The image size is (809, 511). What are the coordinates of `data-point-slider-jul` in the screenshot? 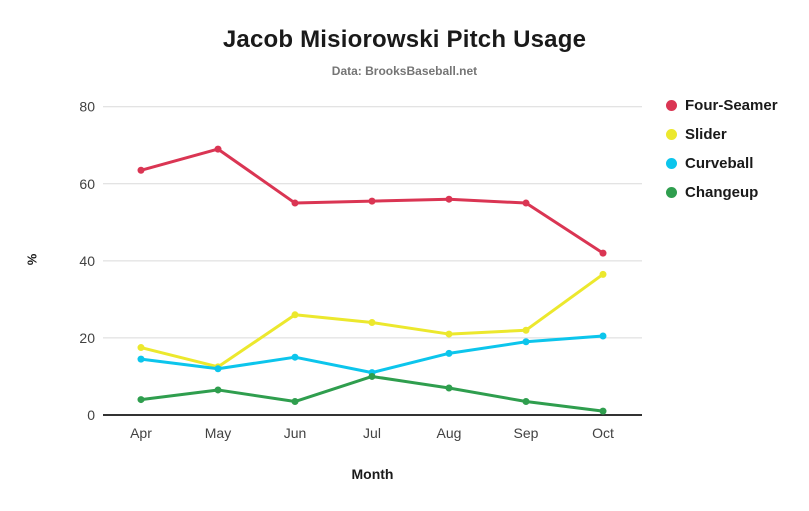 It's located at (372, 323).